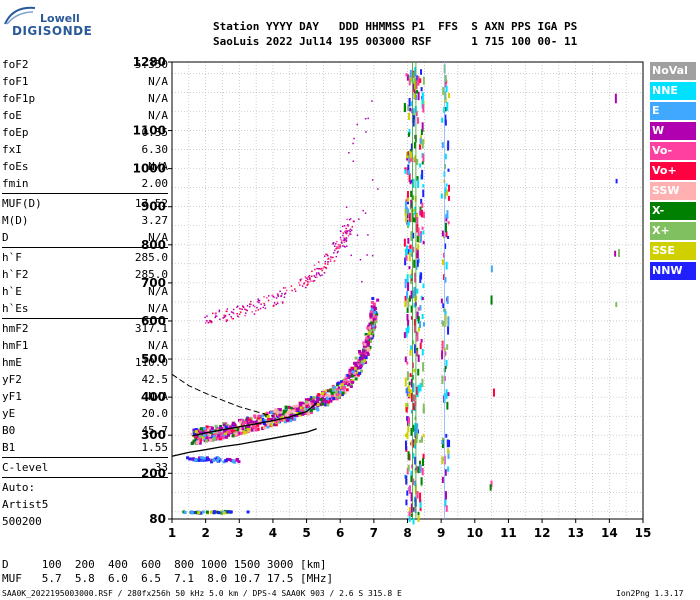 This screenshot has height=600, width=700. Describe the element at coordinates (85, 318) in the screenshot. I see `param-divider` at that location.